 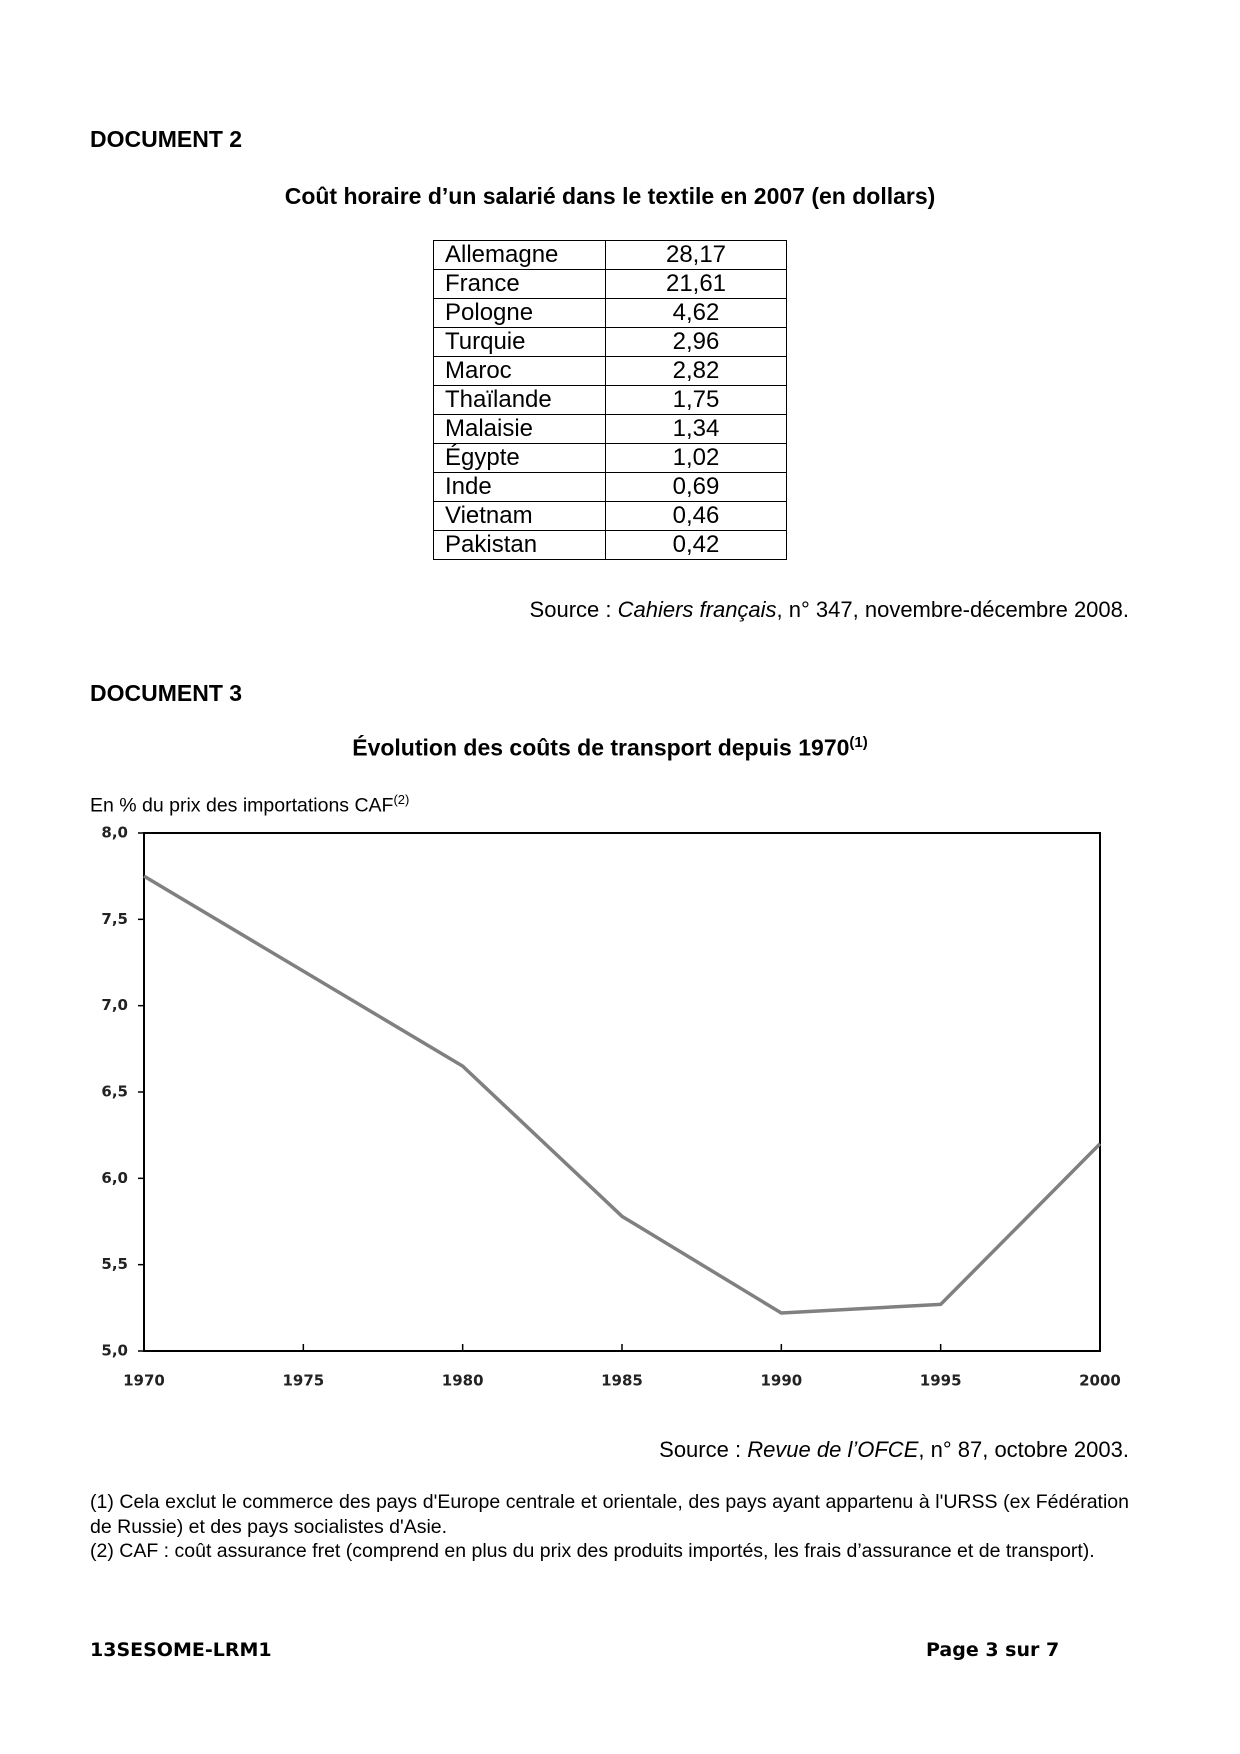 What do you see at coordinates (696, 342) in the screenshot?
I see `value-cell: 2,96` at bounding box center [696, 342].